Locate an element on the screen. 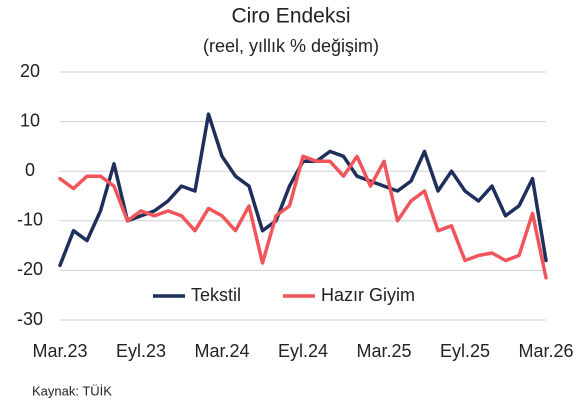  x-tick-label: Mar.24 is located at coordinates (221, 351).